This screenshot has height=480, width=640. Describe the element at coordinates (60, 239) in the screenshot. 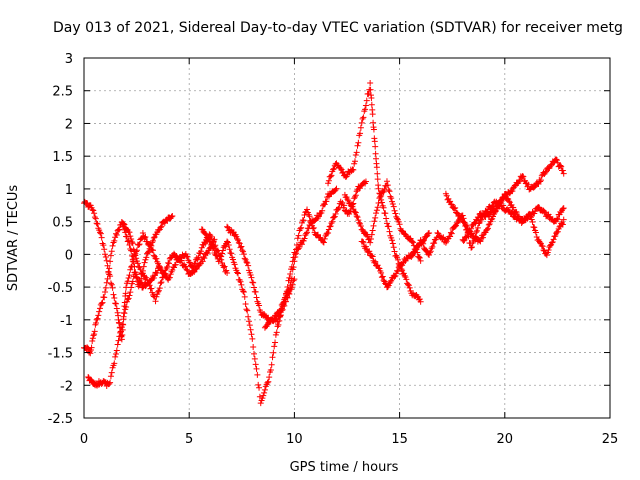

I see `y-tick-labels: -2.5 -2 -1.5 -1 -0.5 0 0.5 1 1.5 2 2.5 3` at that location.